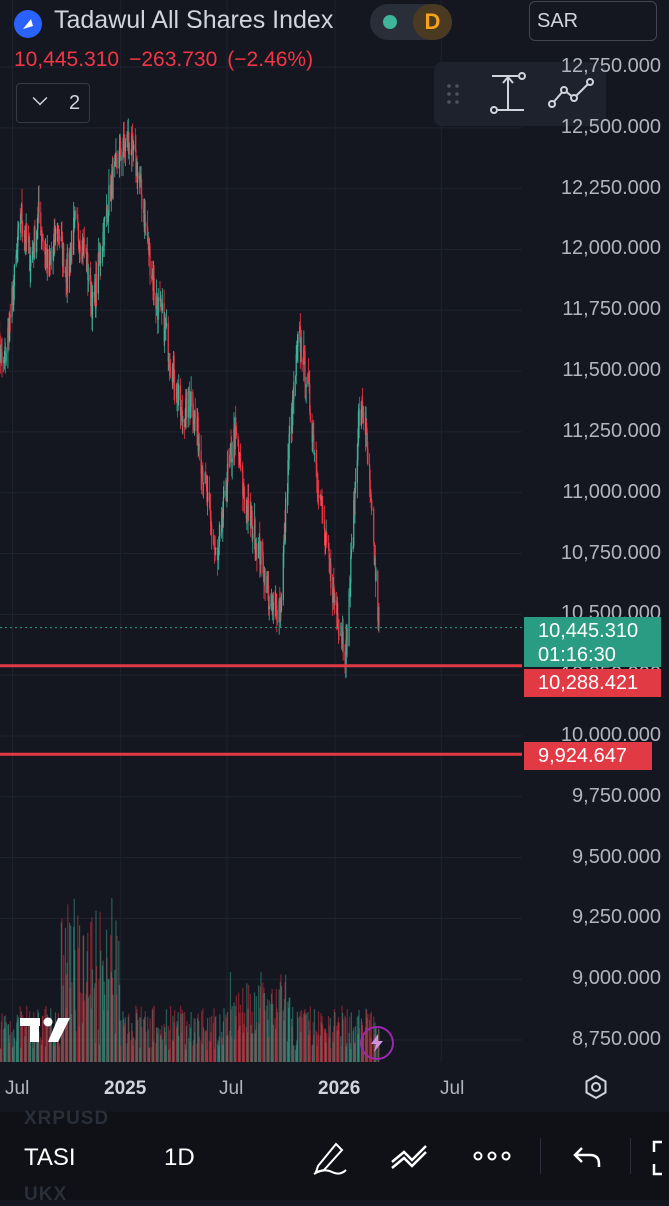 This screenshot has height=1206, width=669. I want to click on price-axis-label: 9,250.000, so click(616, 917).